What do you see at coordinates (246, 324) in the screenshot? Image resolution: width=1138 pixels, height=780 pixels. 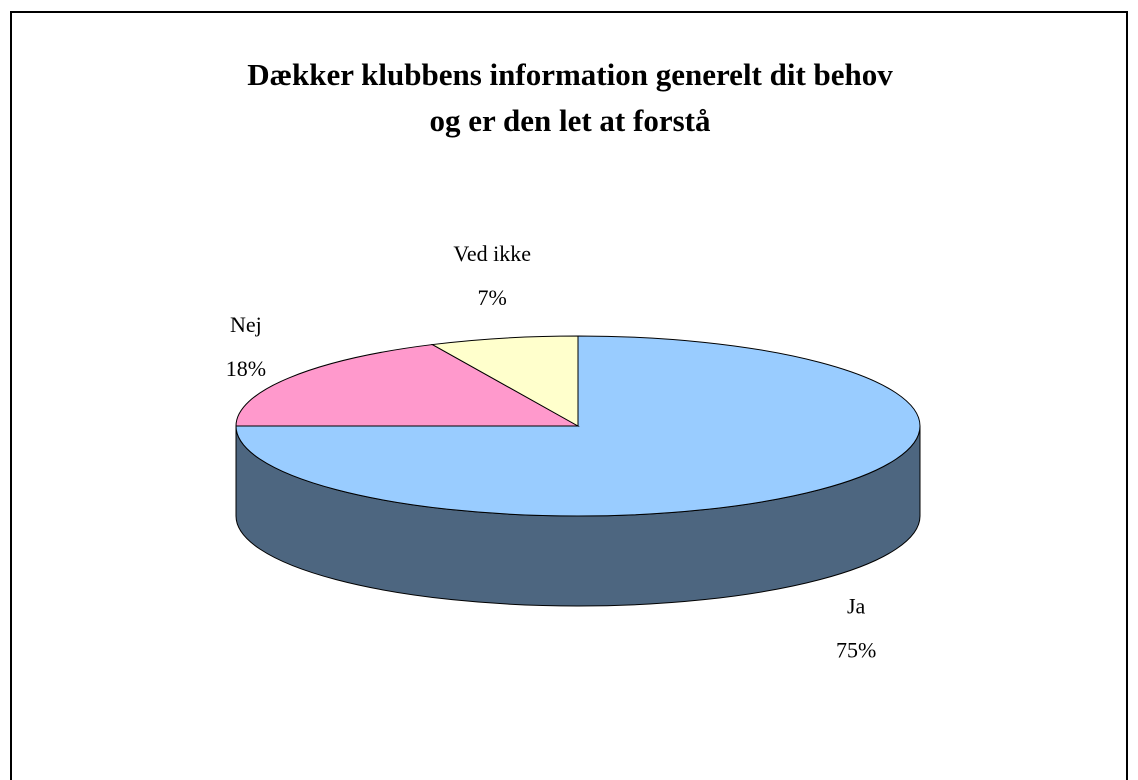 I see `category-label: Nej` at bounding box center [246, 324].